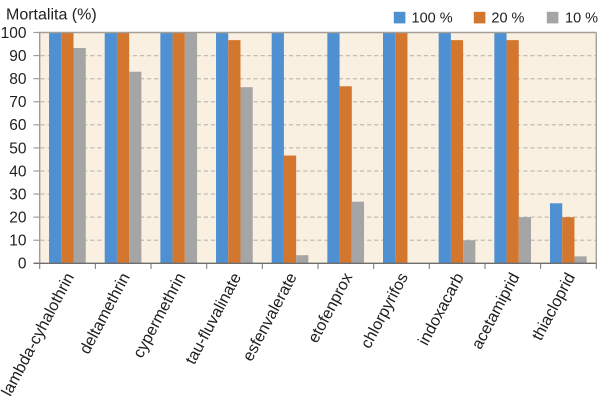 The image size is (600, 412). Describe the element at coordinates (441, 309) in the screenshot. I see `svg-text: indoxacarb` at that location.